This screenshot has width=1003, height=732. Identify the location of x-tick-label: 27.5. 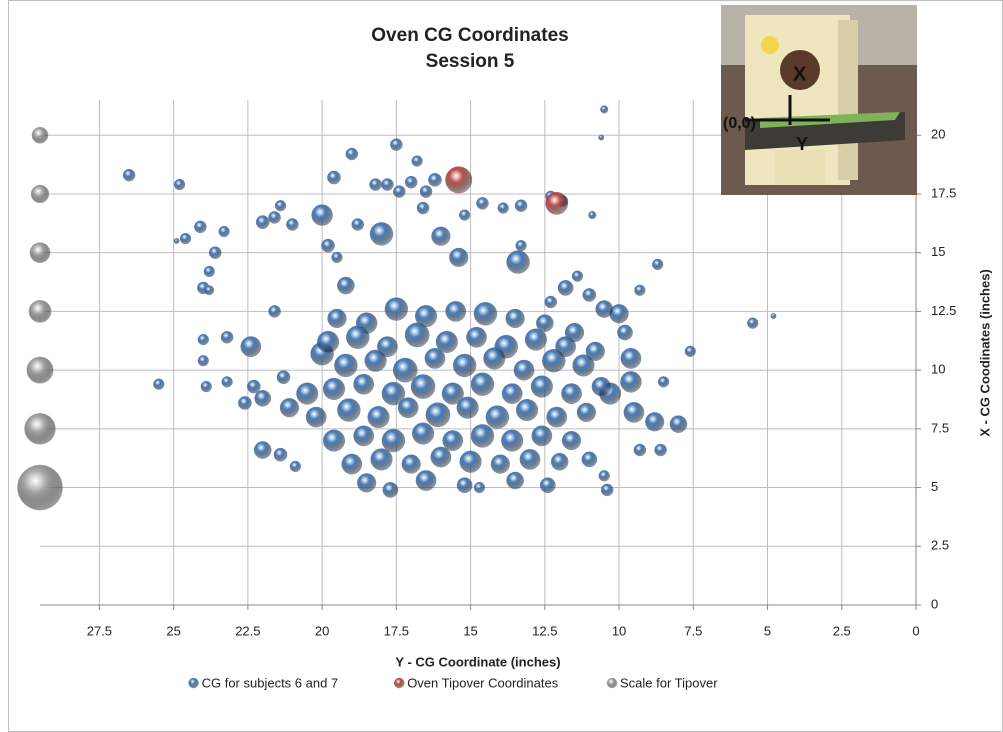
(99, 630).